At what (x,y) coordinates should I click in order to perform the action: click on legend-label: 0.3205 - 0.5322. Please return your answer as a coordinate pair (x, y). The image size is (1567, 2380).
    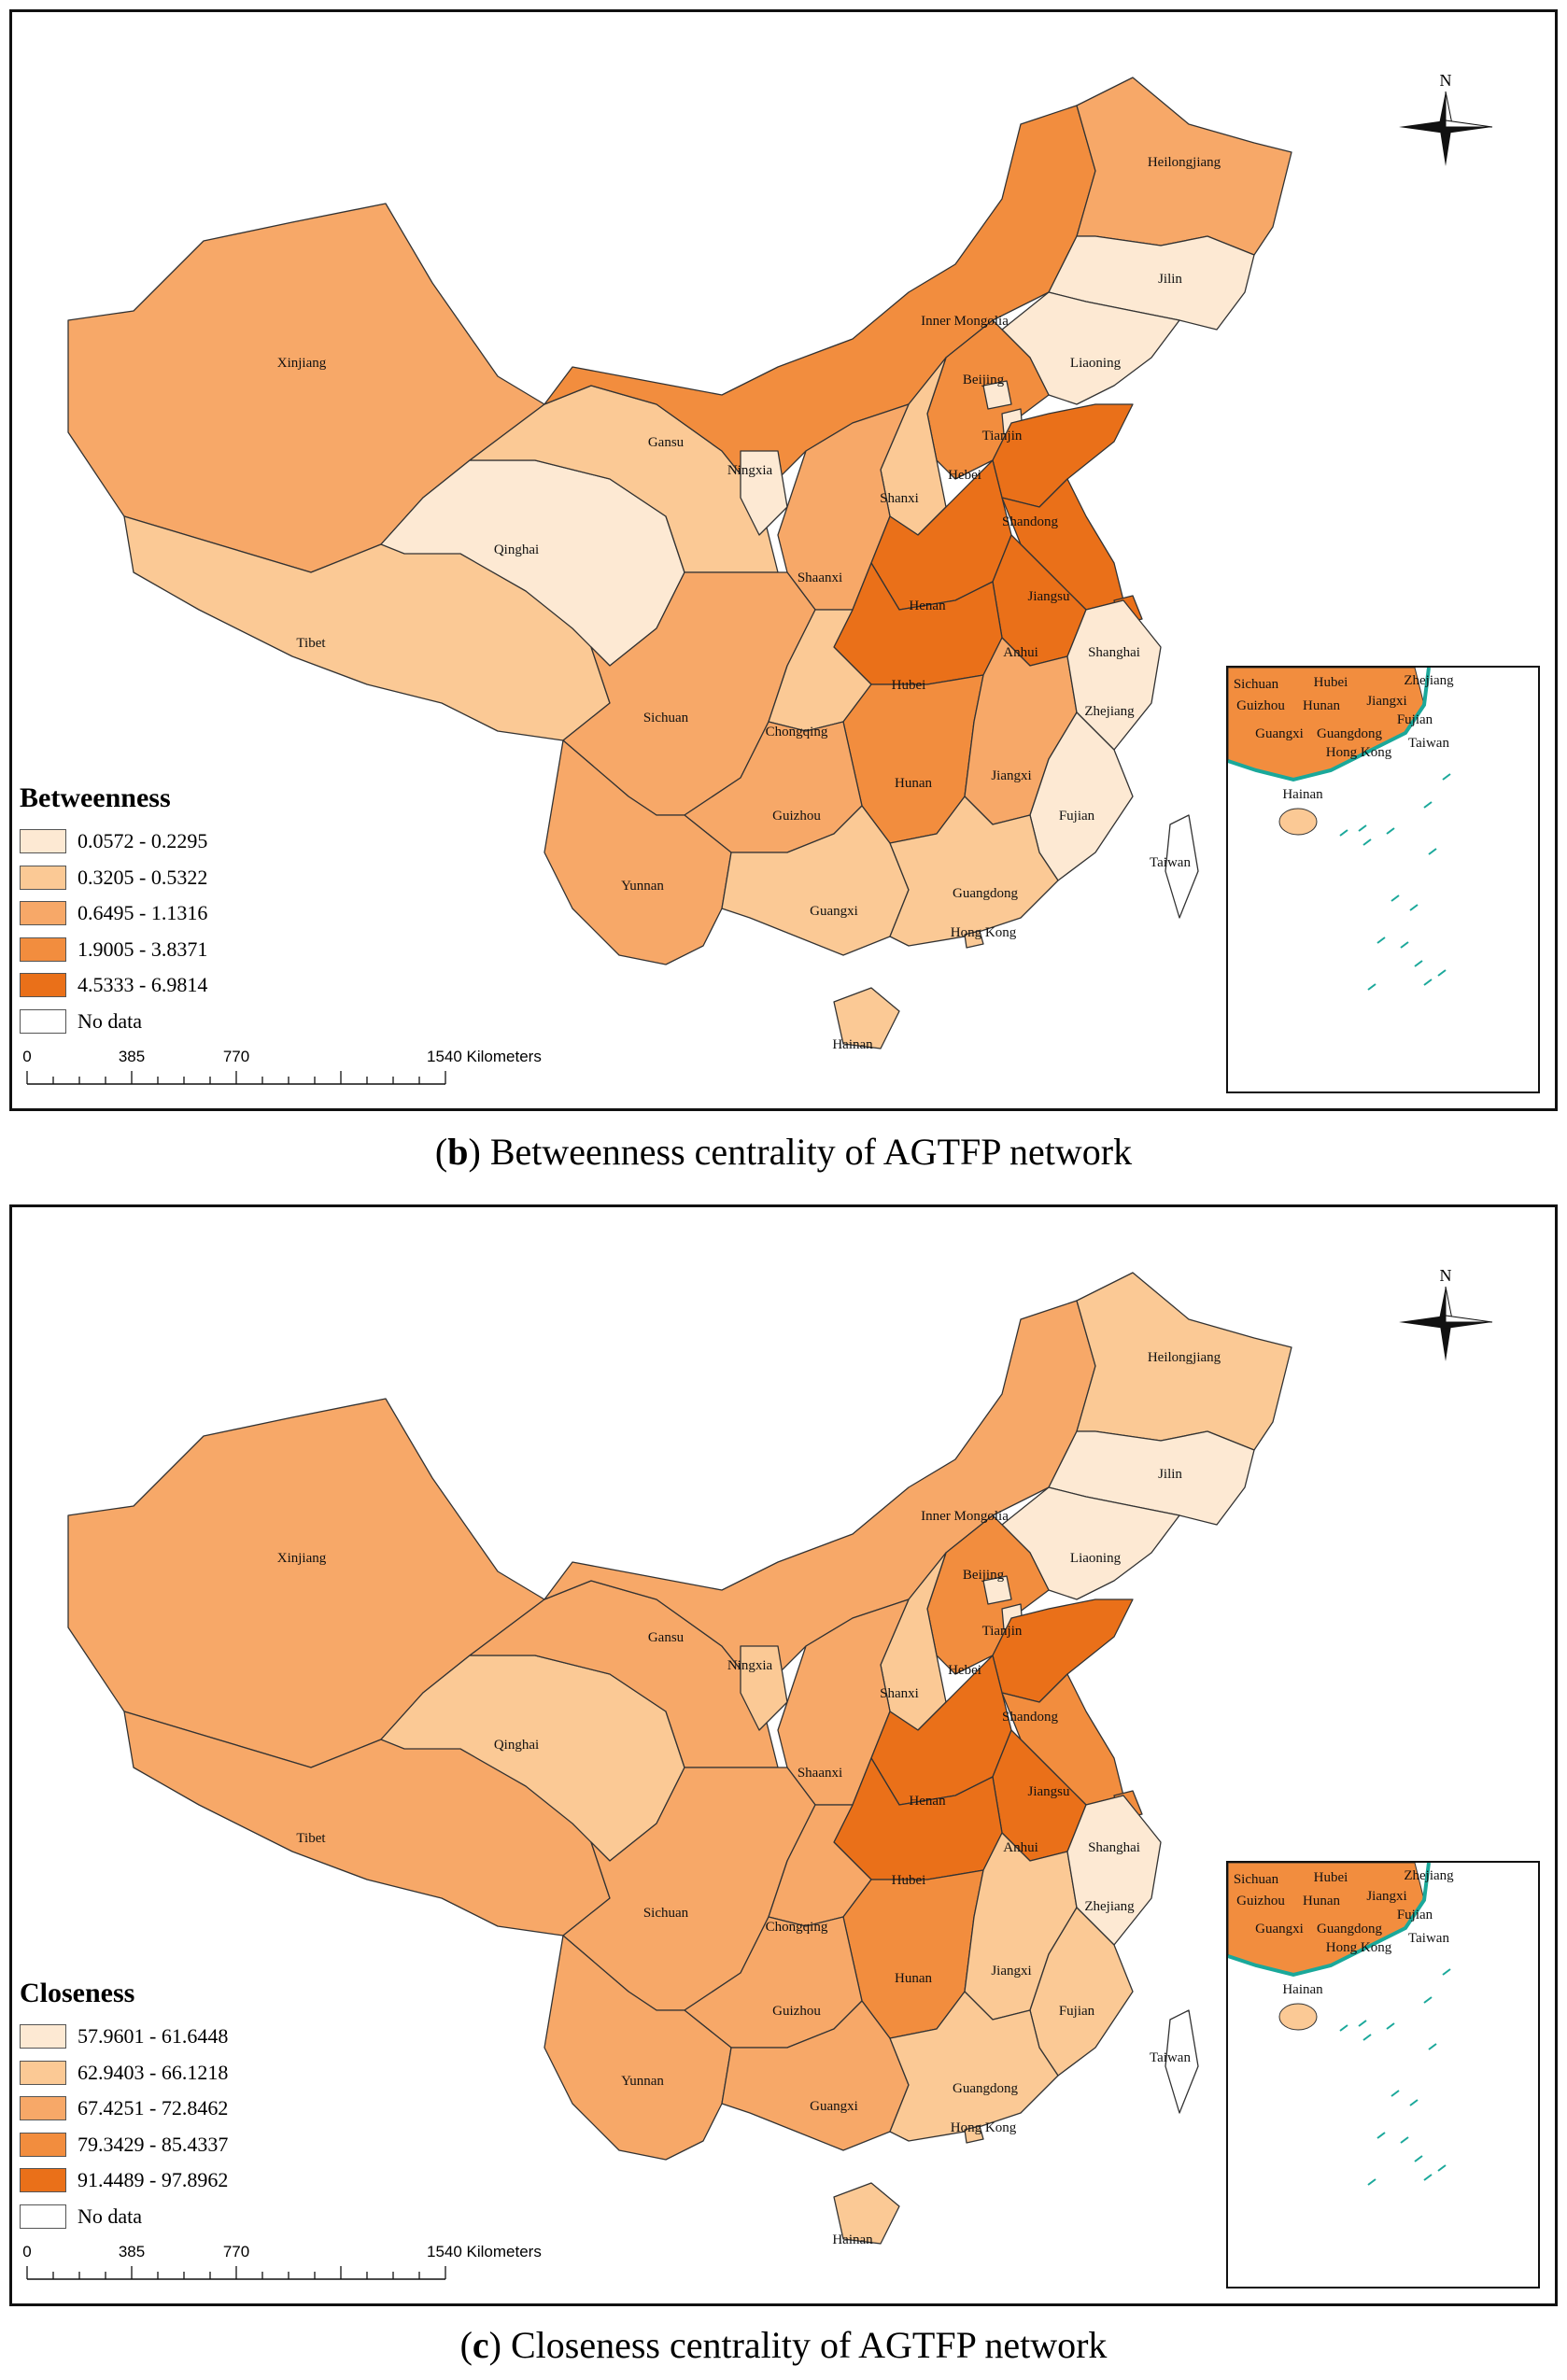
    Looking at the image, I should click on (143, 877).